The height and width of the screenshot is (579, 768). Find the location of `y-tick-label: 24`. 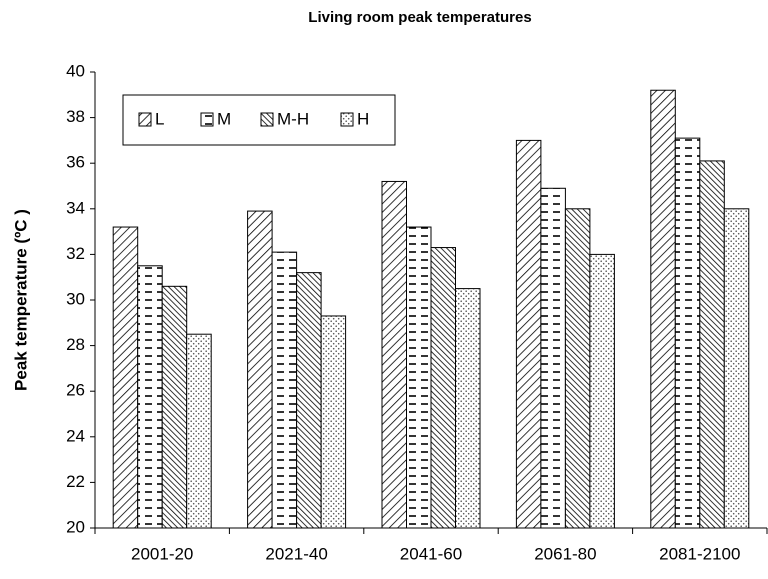

y-tick-label: 24 is located at coordinates (75, 435).